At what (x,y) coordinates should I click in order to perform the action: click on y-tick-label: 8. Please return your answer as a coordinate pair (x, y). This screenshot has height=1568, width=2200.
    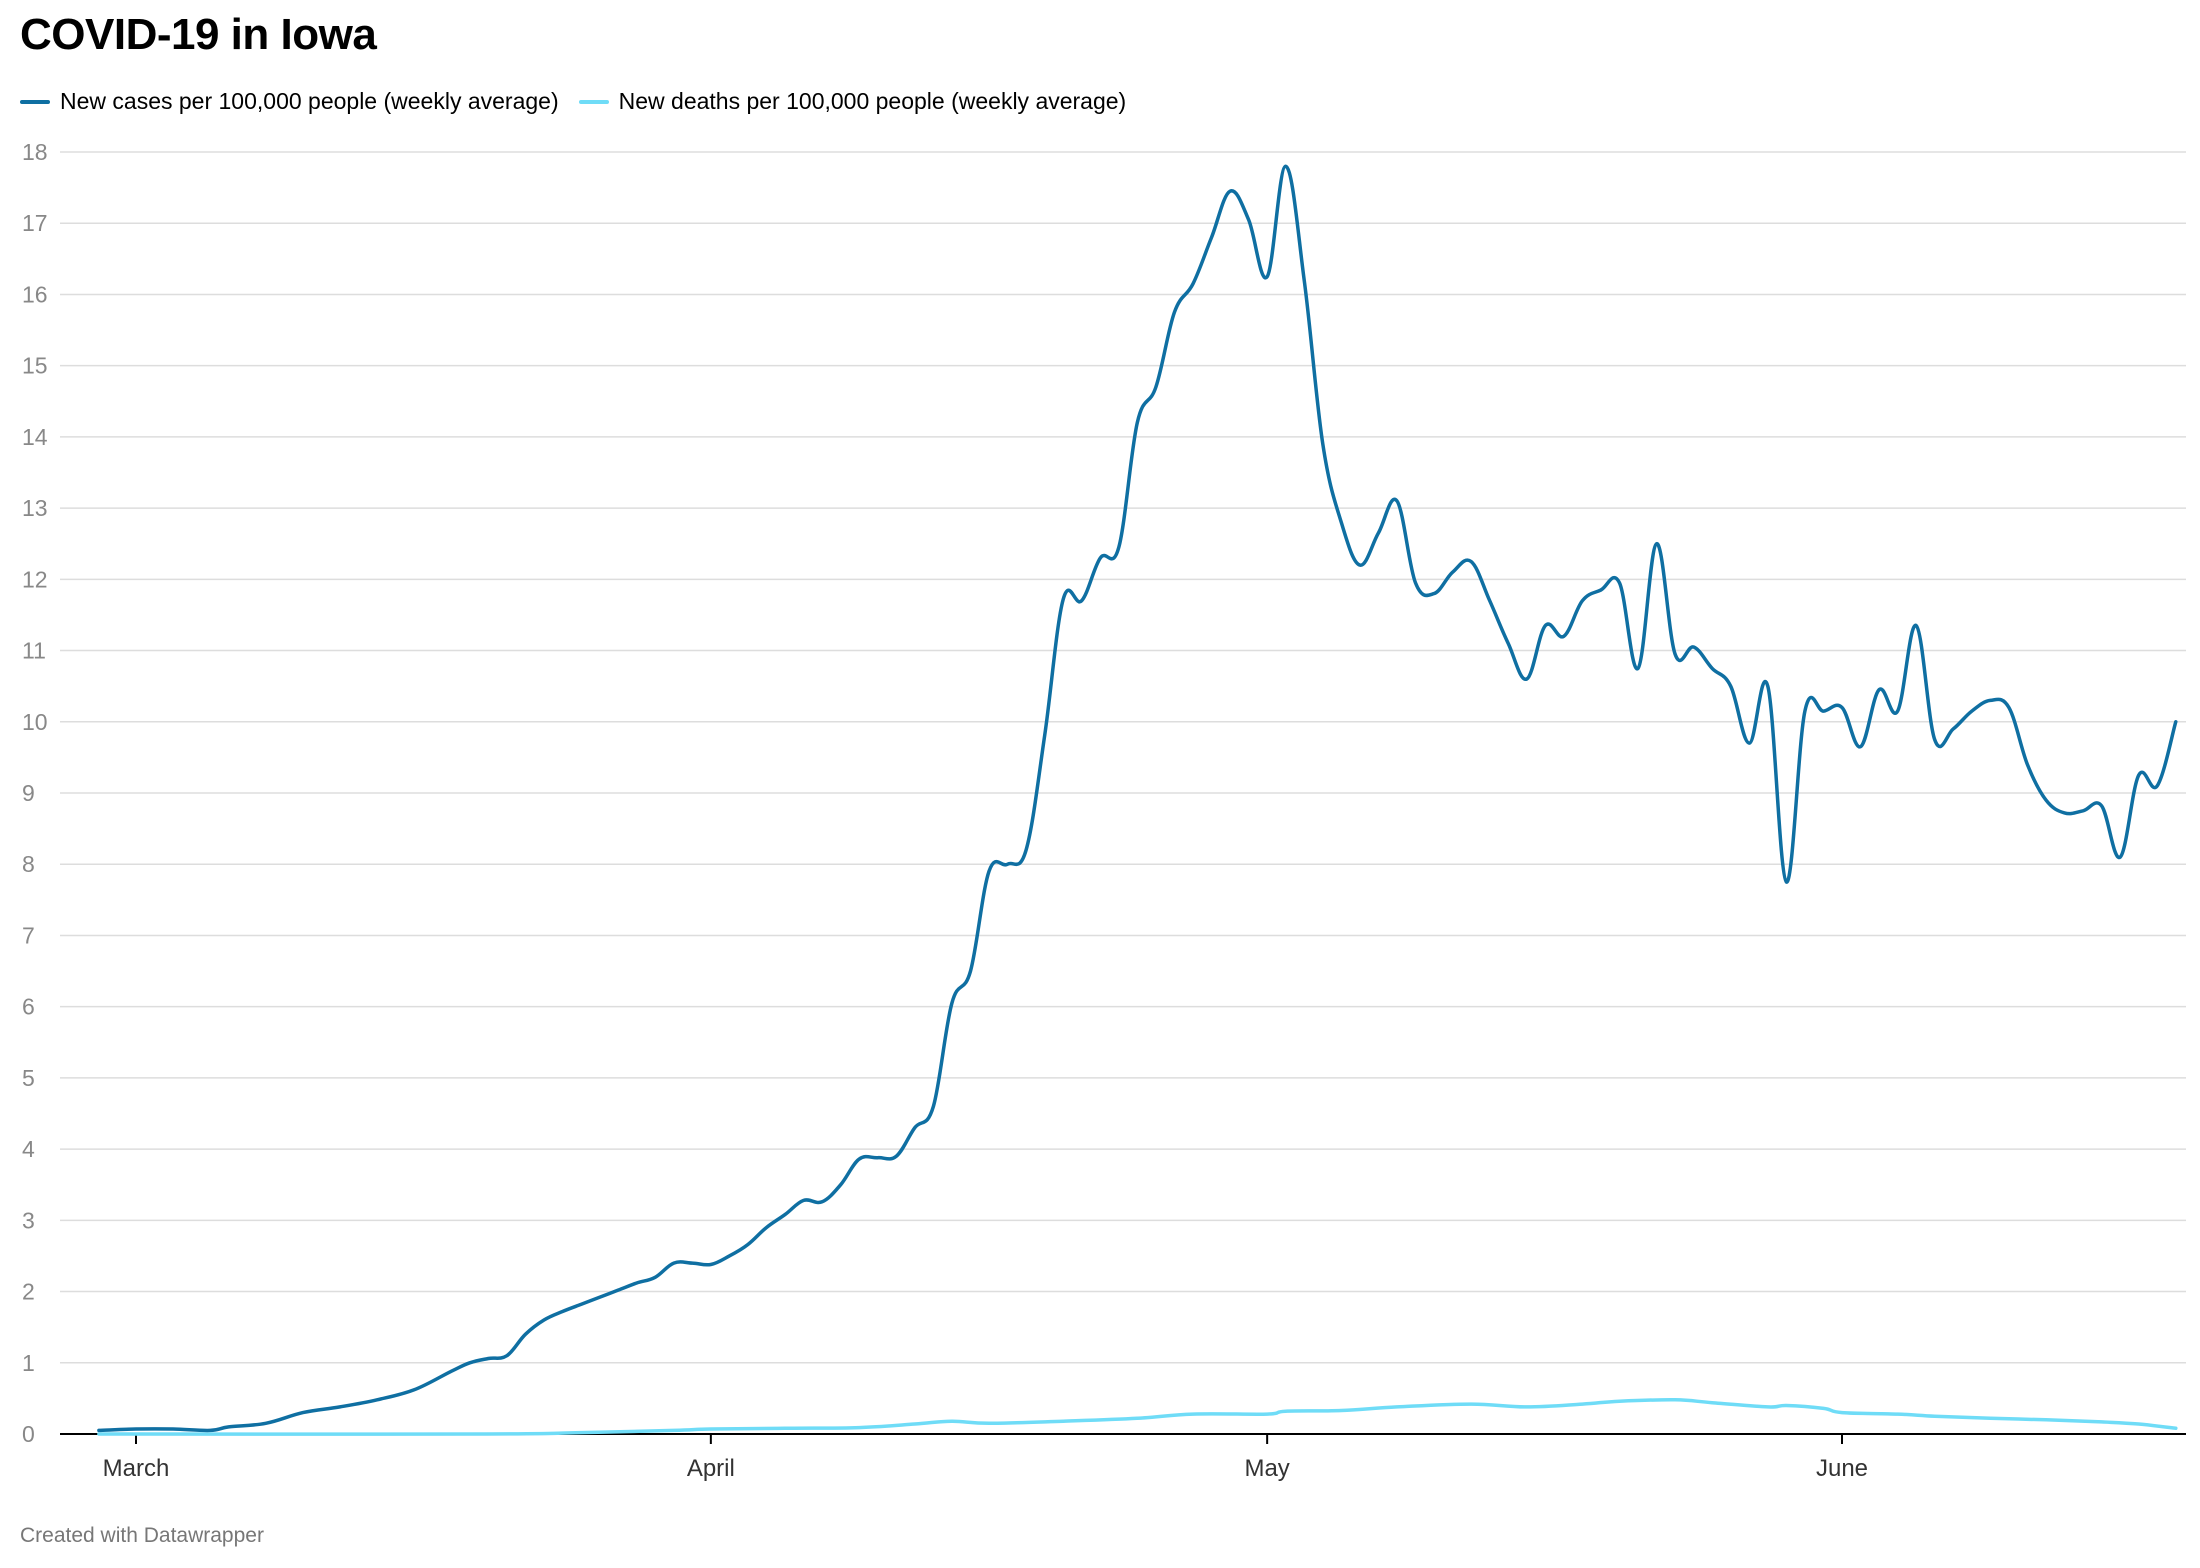
    Looking at the image, I should click on (28, 864).